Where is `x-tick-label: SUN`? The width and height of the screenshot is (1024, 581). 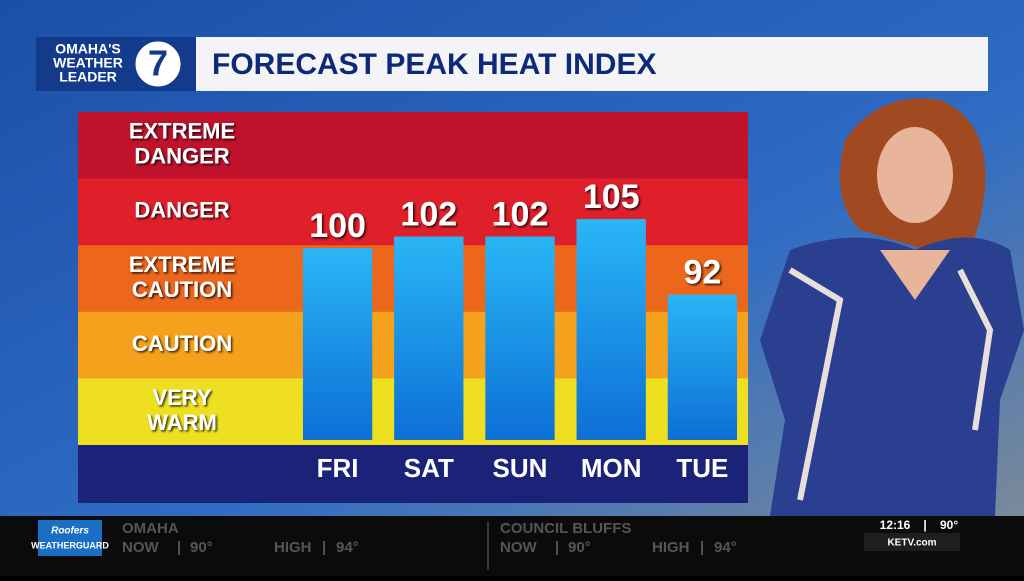 x-tick-label: SUN is located at coordinates (520, 468).